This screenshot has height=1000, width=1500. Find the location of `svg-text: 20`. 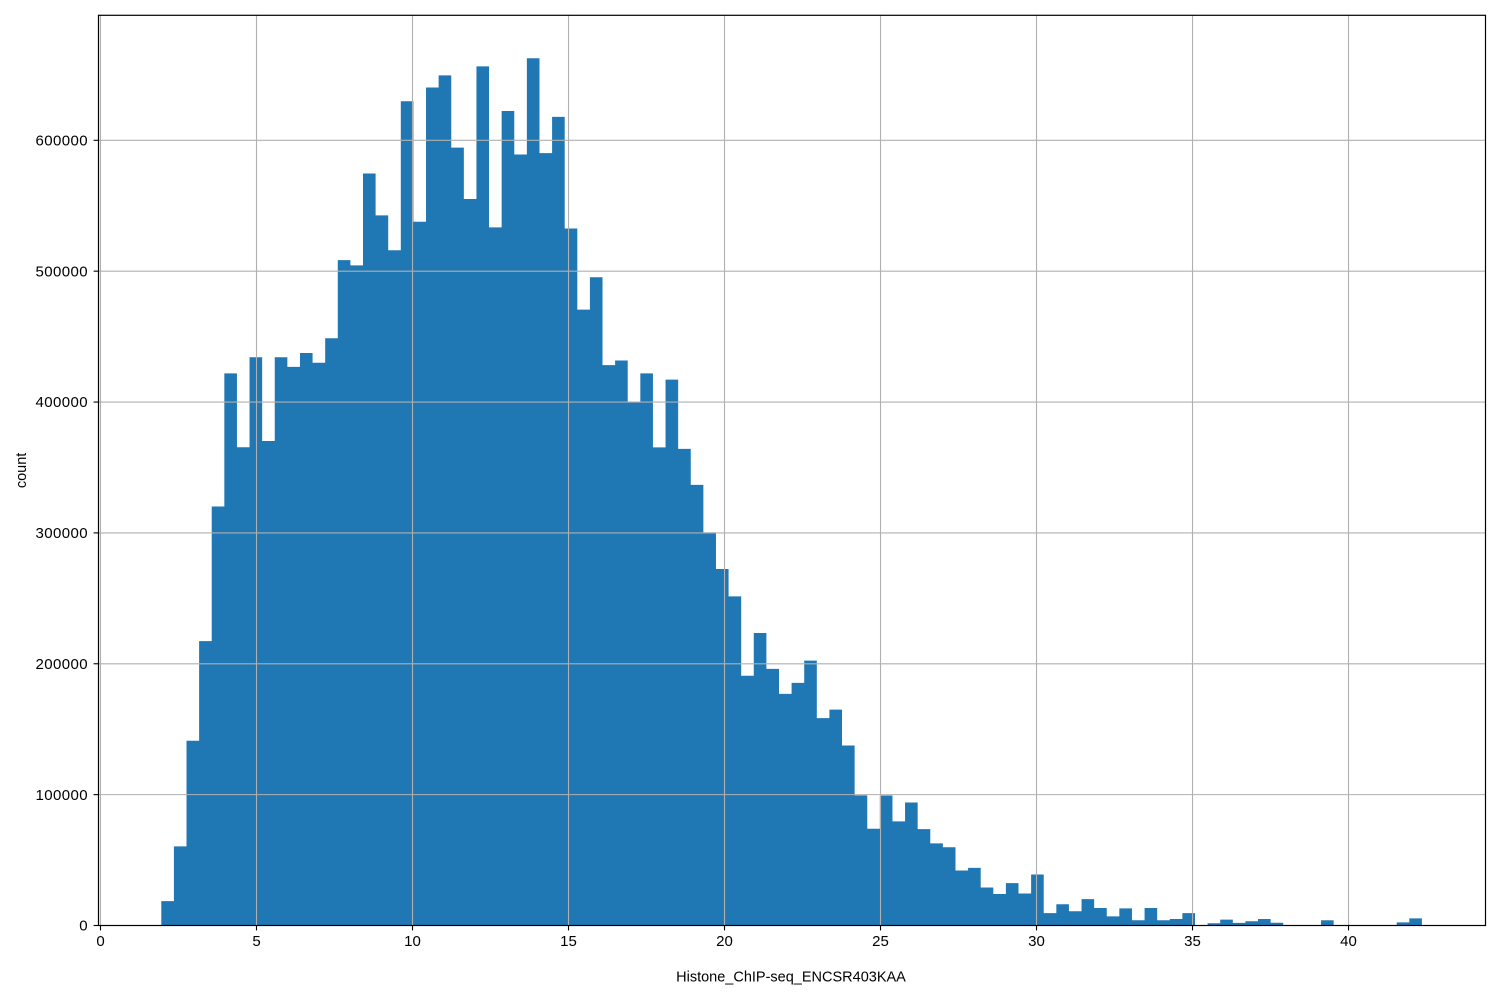

svg-text: 20 is located at coordinates (724, 941).